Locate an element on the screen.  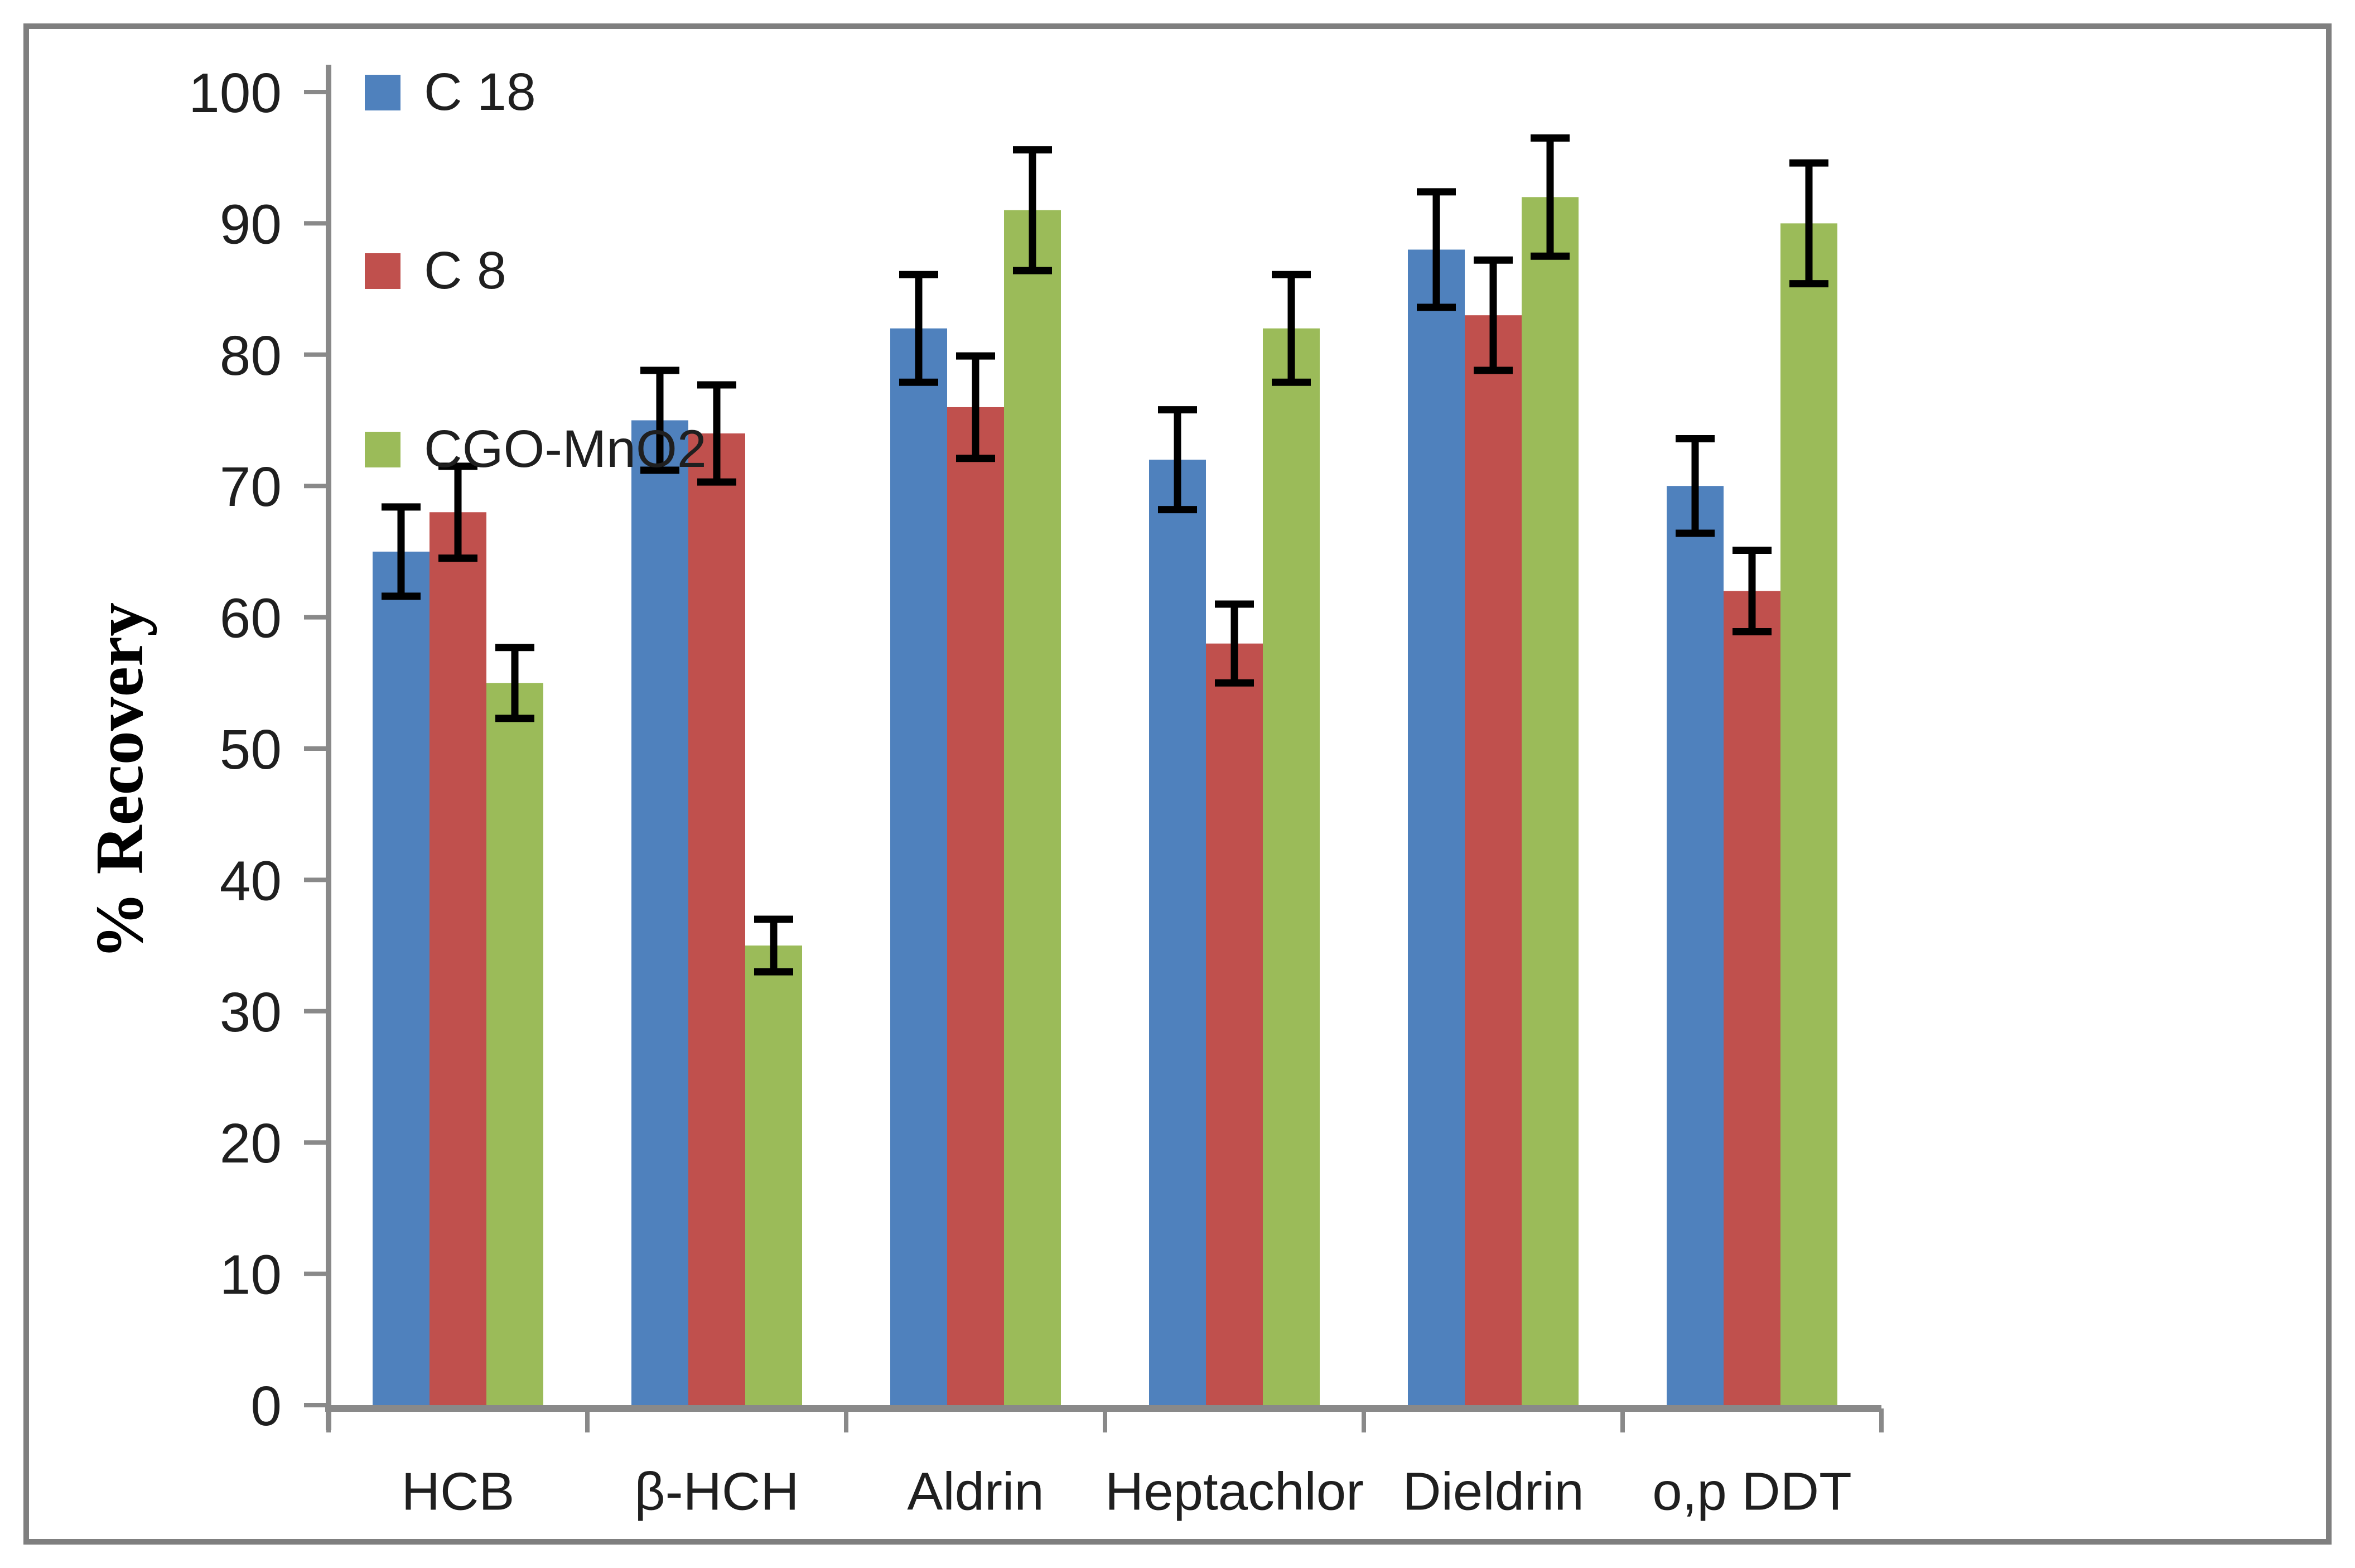
bar-c-18-dieldrin is located at coordinates (1436, 828).